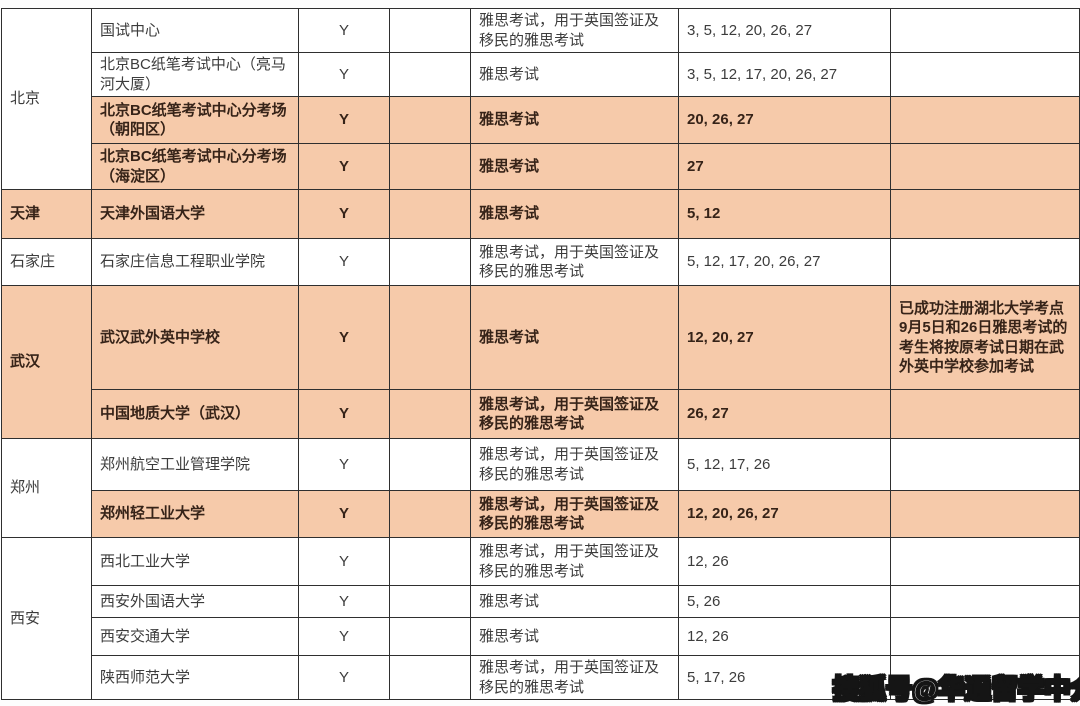 Image resolution: width=1080 pixels, height=706 pixels. What do you see at coordinates (784, 30) in the screenshot?
I see `dates-cell: 3, 5, 12, 20, 26, 27` at bounding box center [784, 30].